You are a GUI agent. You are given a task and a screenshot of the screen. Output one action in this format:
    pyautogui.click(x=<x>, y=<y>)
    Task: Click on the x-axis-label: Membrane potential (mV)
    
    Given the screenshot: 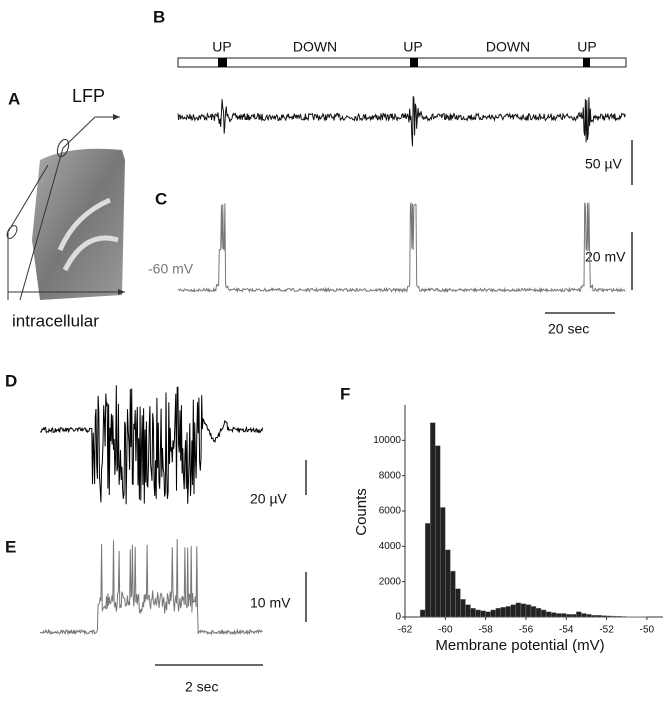 What is the action you would take?
    pyautogui.click(x=519, y=645)
    